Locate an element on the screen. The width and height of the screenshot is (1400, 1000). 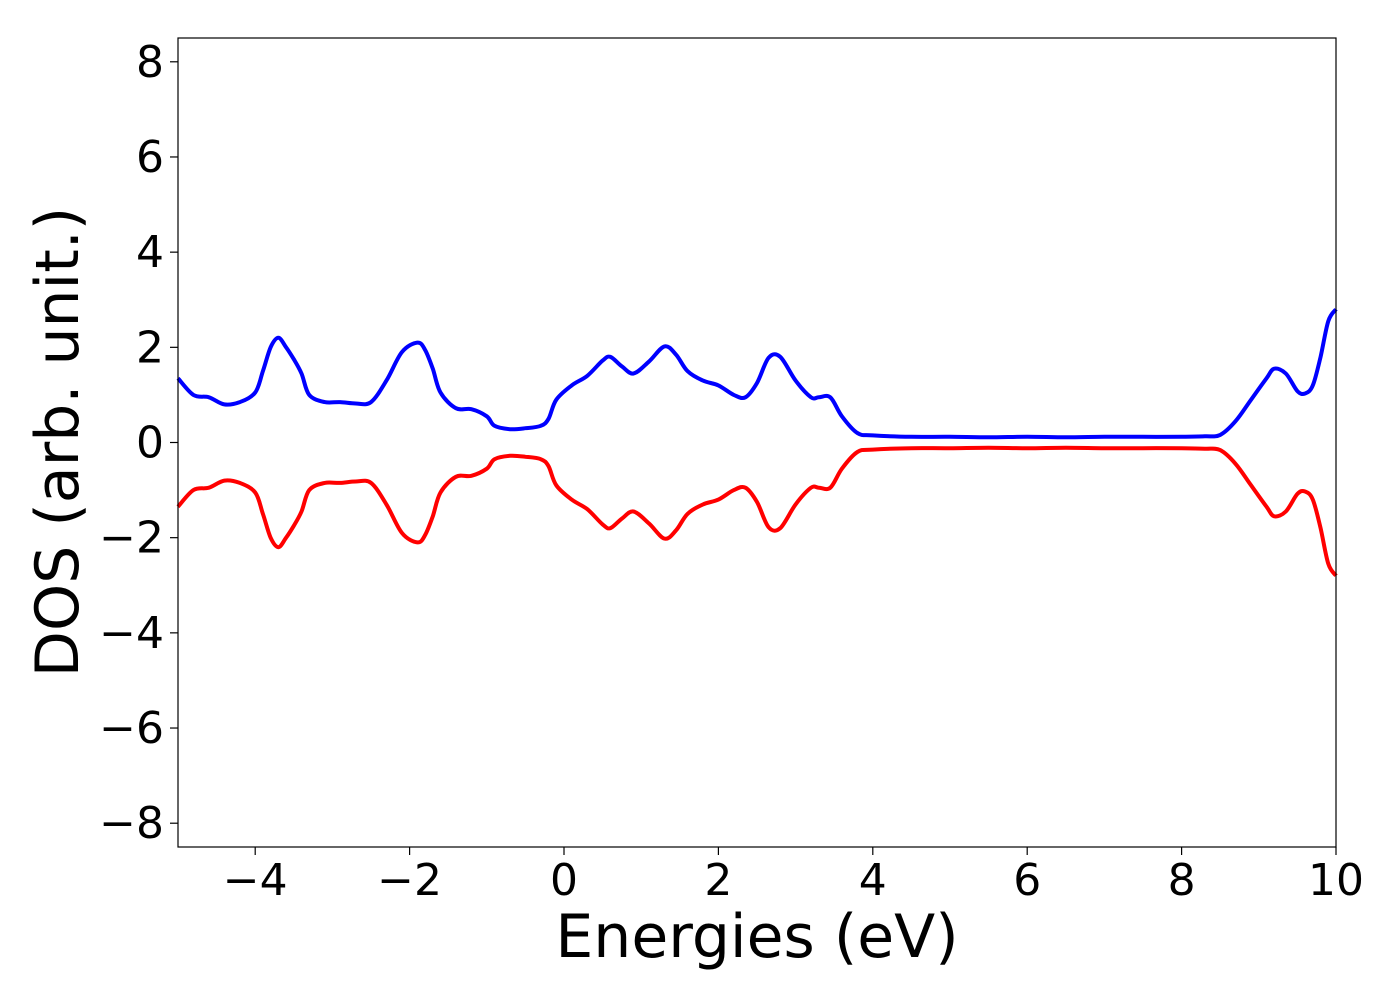
series-line-red is located at coordinates (757, 511).